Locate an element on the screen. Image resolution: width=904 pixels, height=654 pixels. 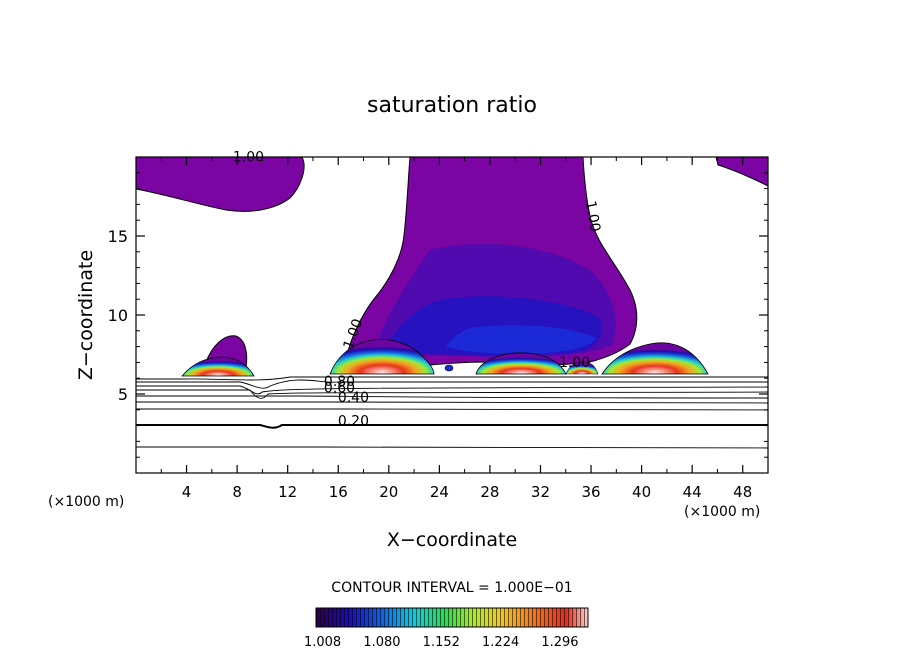
x-axis-label: X−coordinate is located at coordinates (452, 540).